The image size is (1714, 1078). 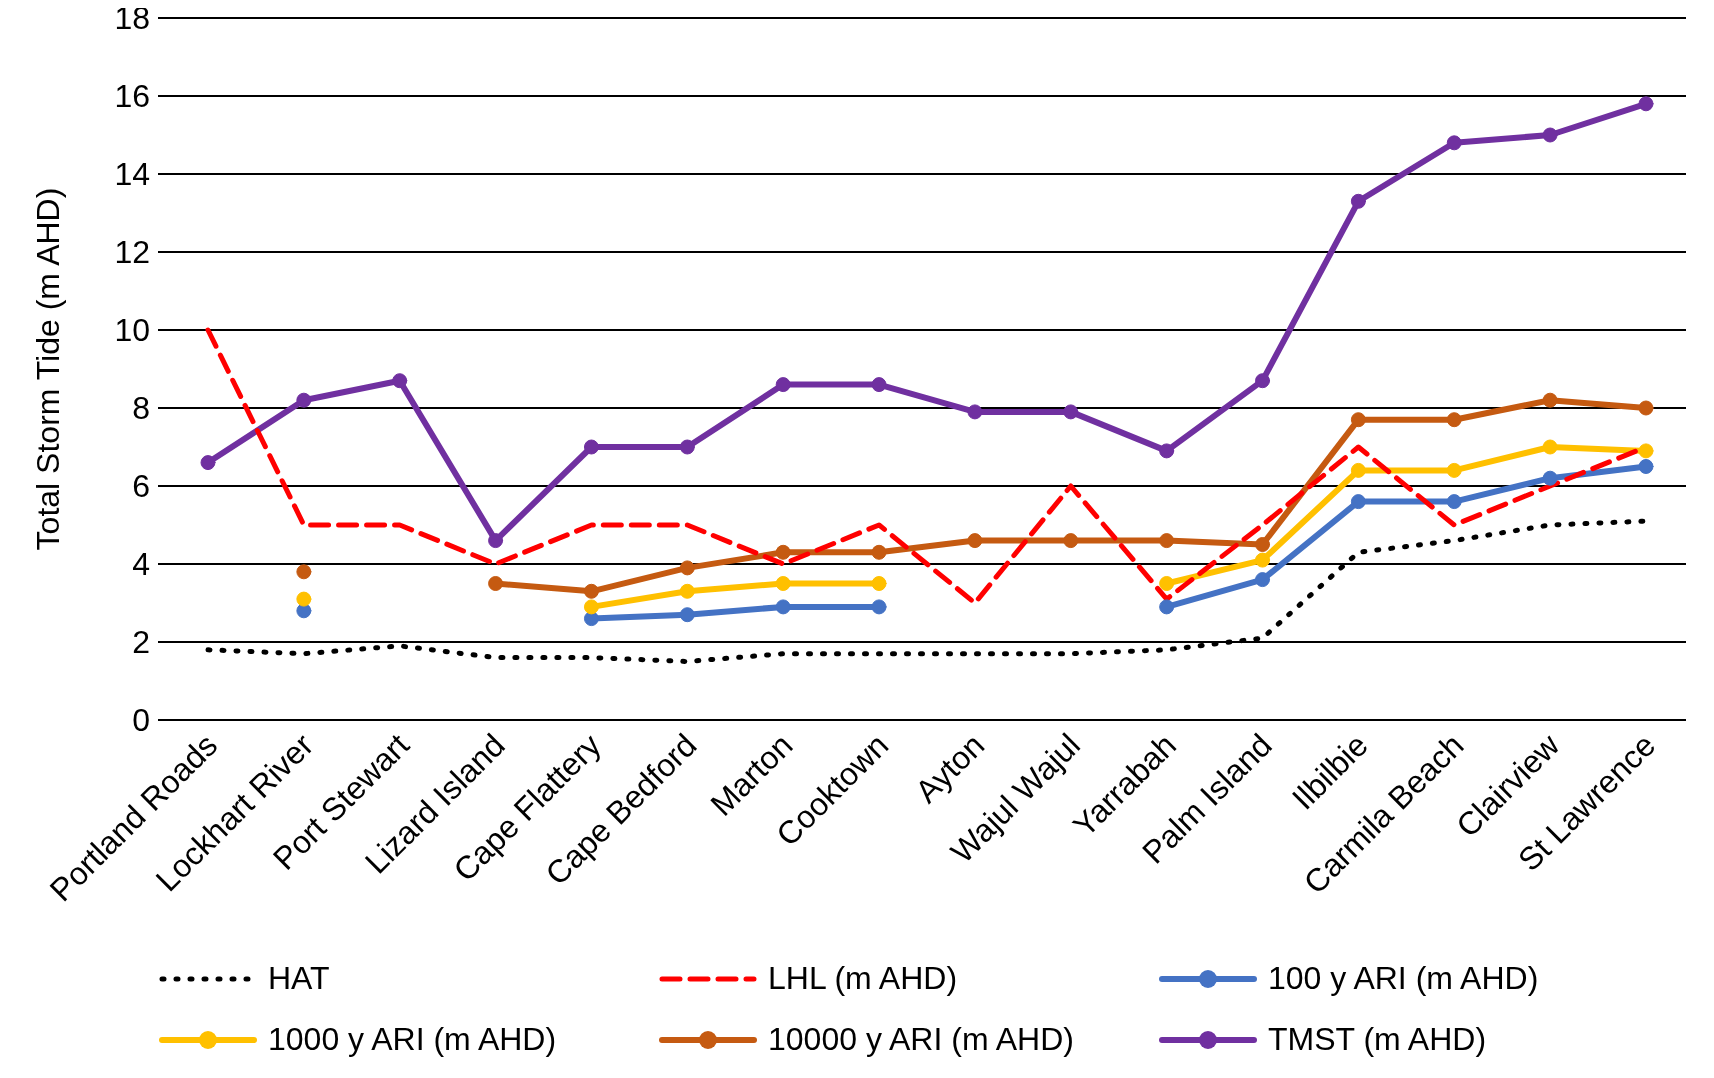 What do you see at coordinates (412, 1039) in the screenshot?
I see `legend-label: 1000 y ARI (m AHD)` at bounding box center [412, 1039].